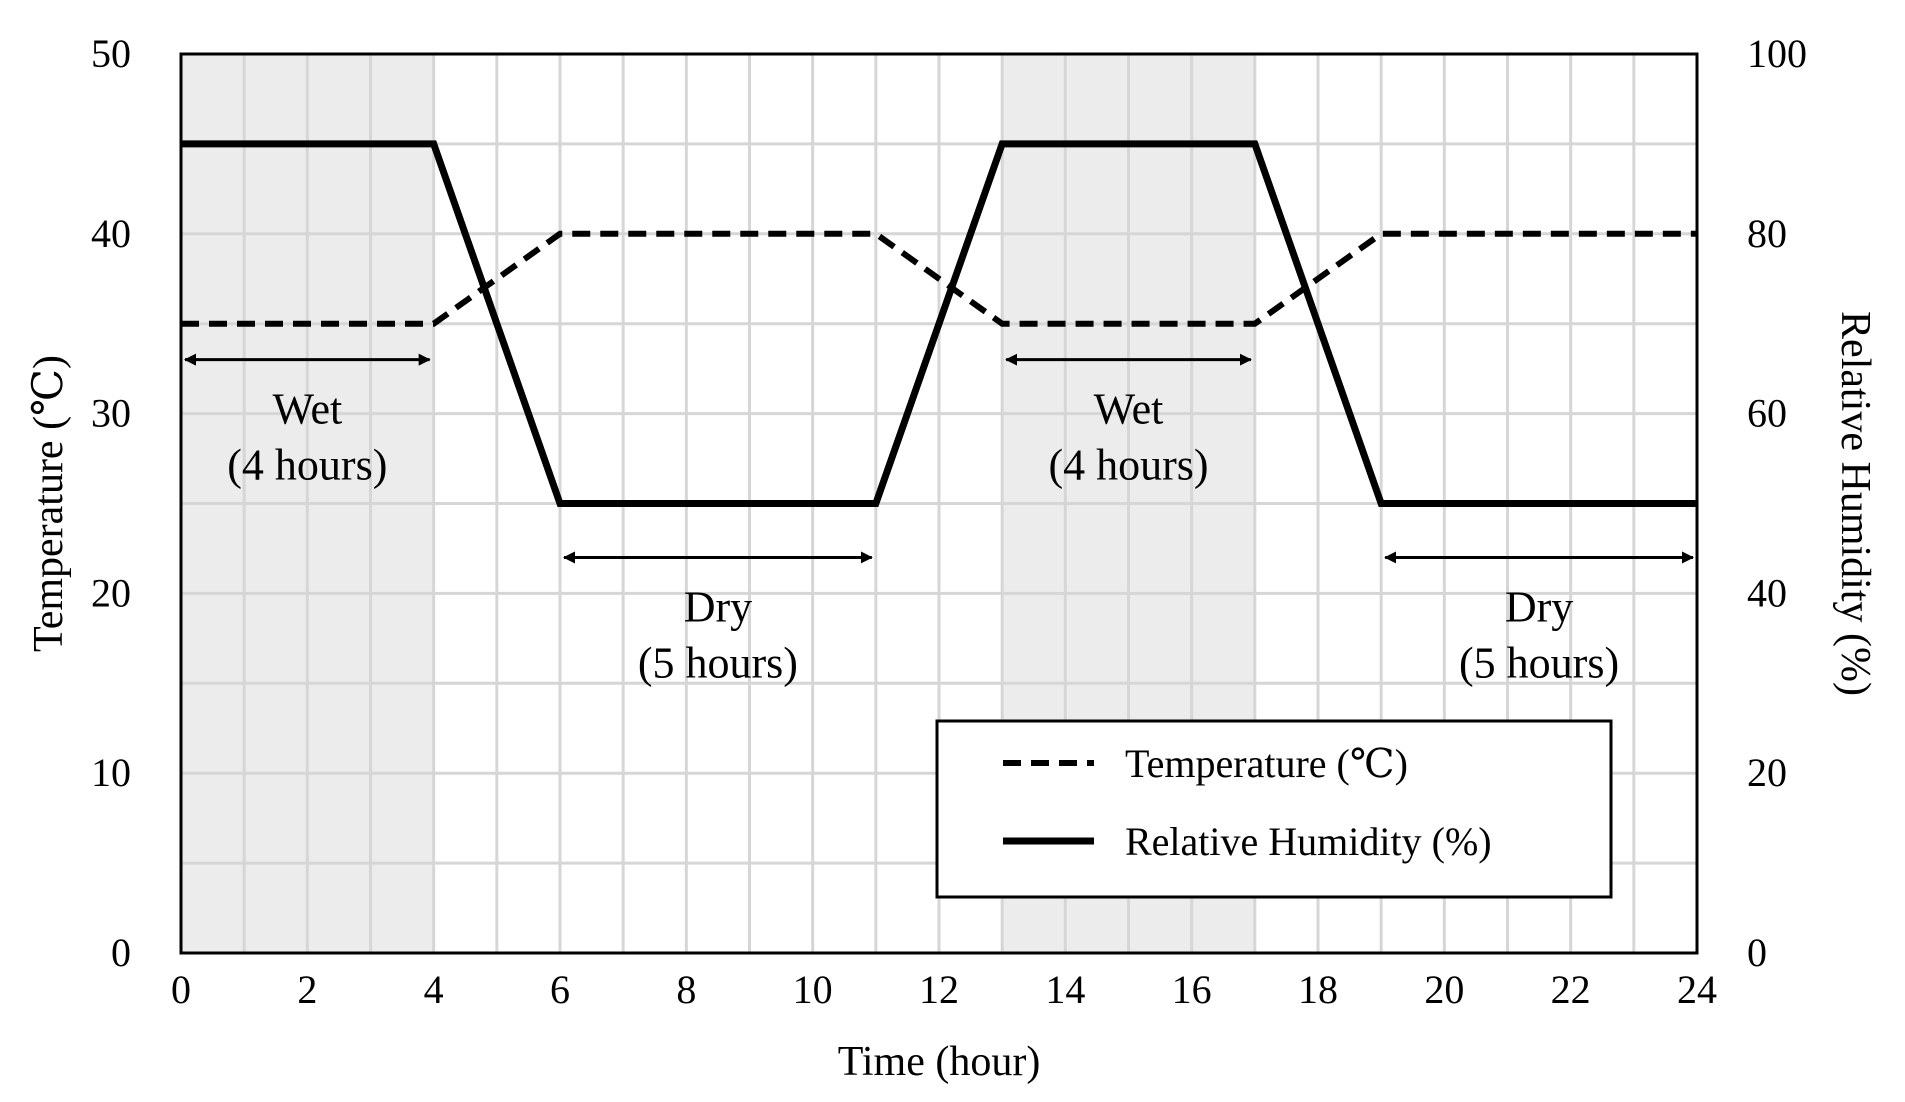  I want to click on x-tick-label: 8, so click(686, 989).